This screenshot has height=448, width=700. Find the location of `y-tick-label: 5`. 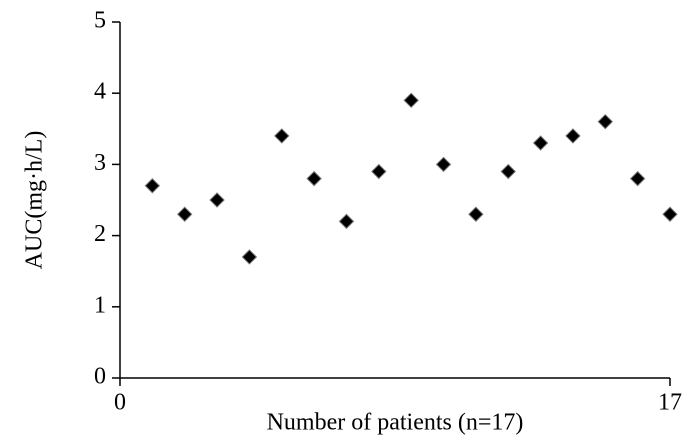

y-tick-label: 5 is located at coordinates (100, 21).